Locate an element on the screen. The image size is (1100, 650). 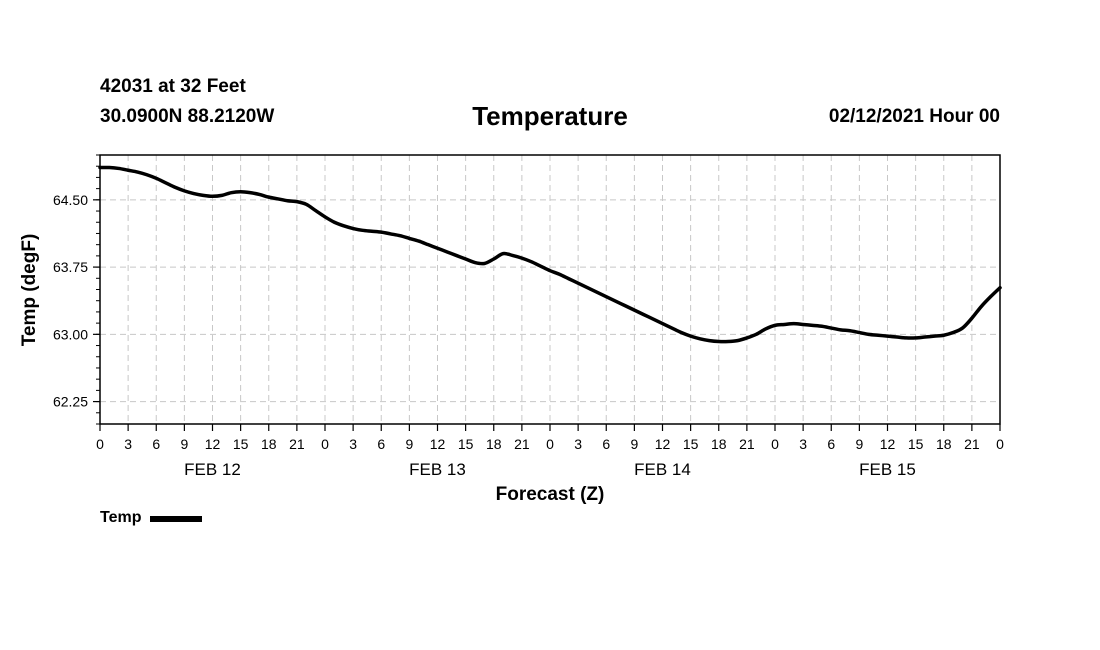
y-axis-label: Temp (degF) is located at coordinates (29, 290).